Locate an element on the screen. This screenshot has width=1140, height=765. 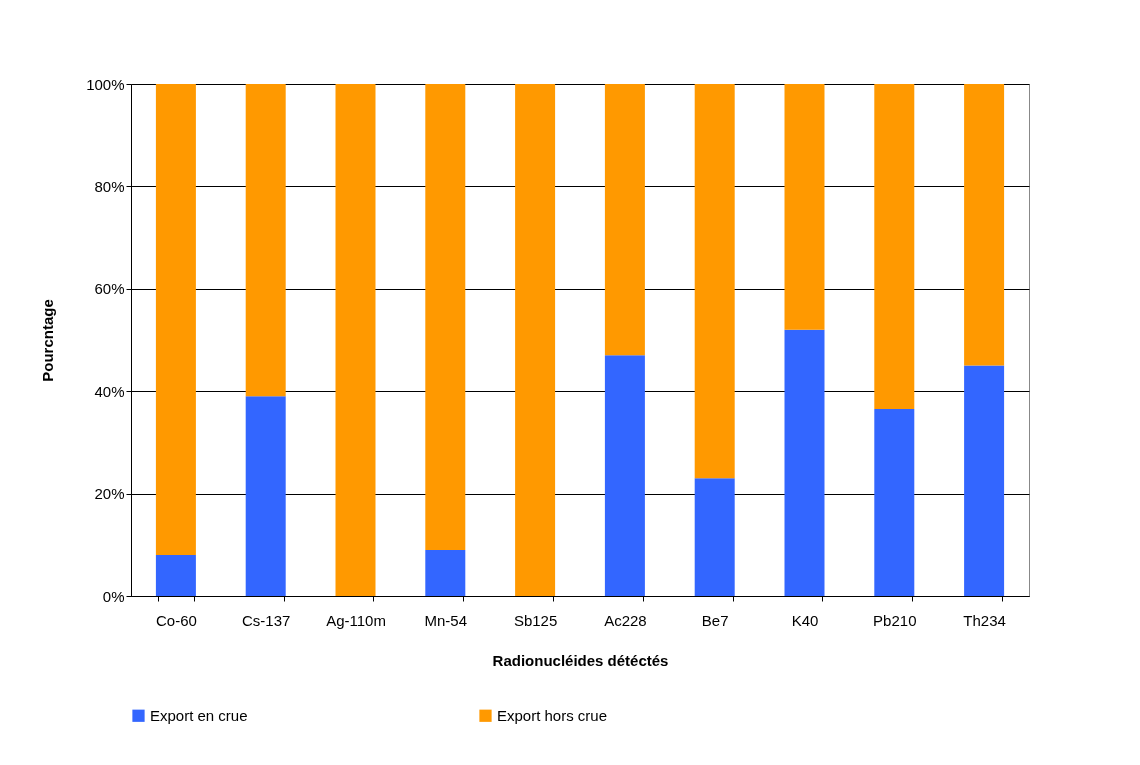
x-tick-label: Pb210 is located at coordinates (895, 620).